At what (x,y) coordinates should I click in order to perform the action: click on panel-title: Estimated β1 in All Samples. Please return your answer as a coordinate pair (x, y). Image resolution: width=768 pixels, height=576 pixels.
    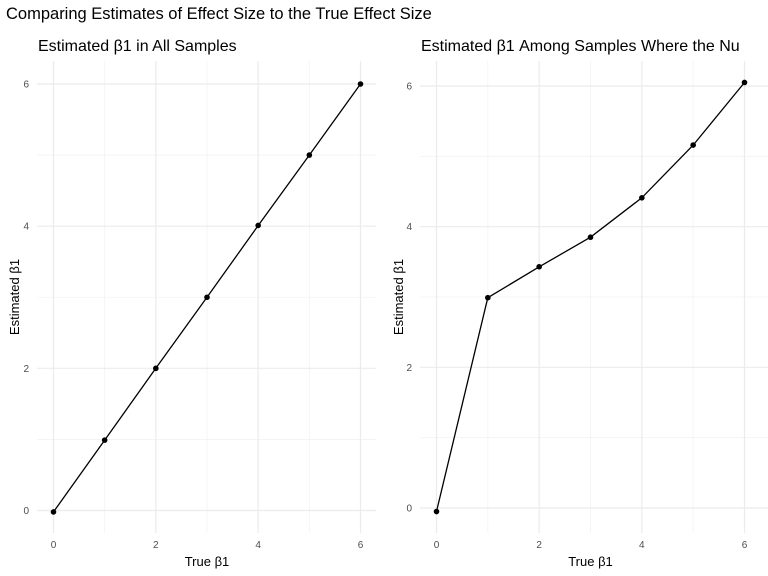
    Looking at the image, I should click on (137, 46).